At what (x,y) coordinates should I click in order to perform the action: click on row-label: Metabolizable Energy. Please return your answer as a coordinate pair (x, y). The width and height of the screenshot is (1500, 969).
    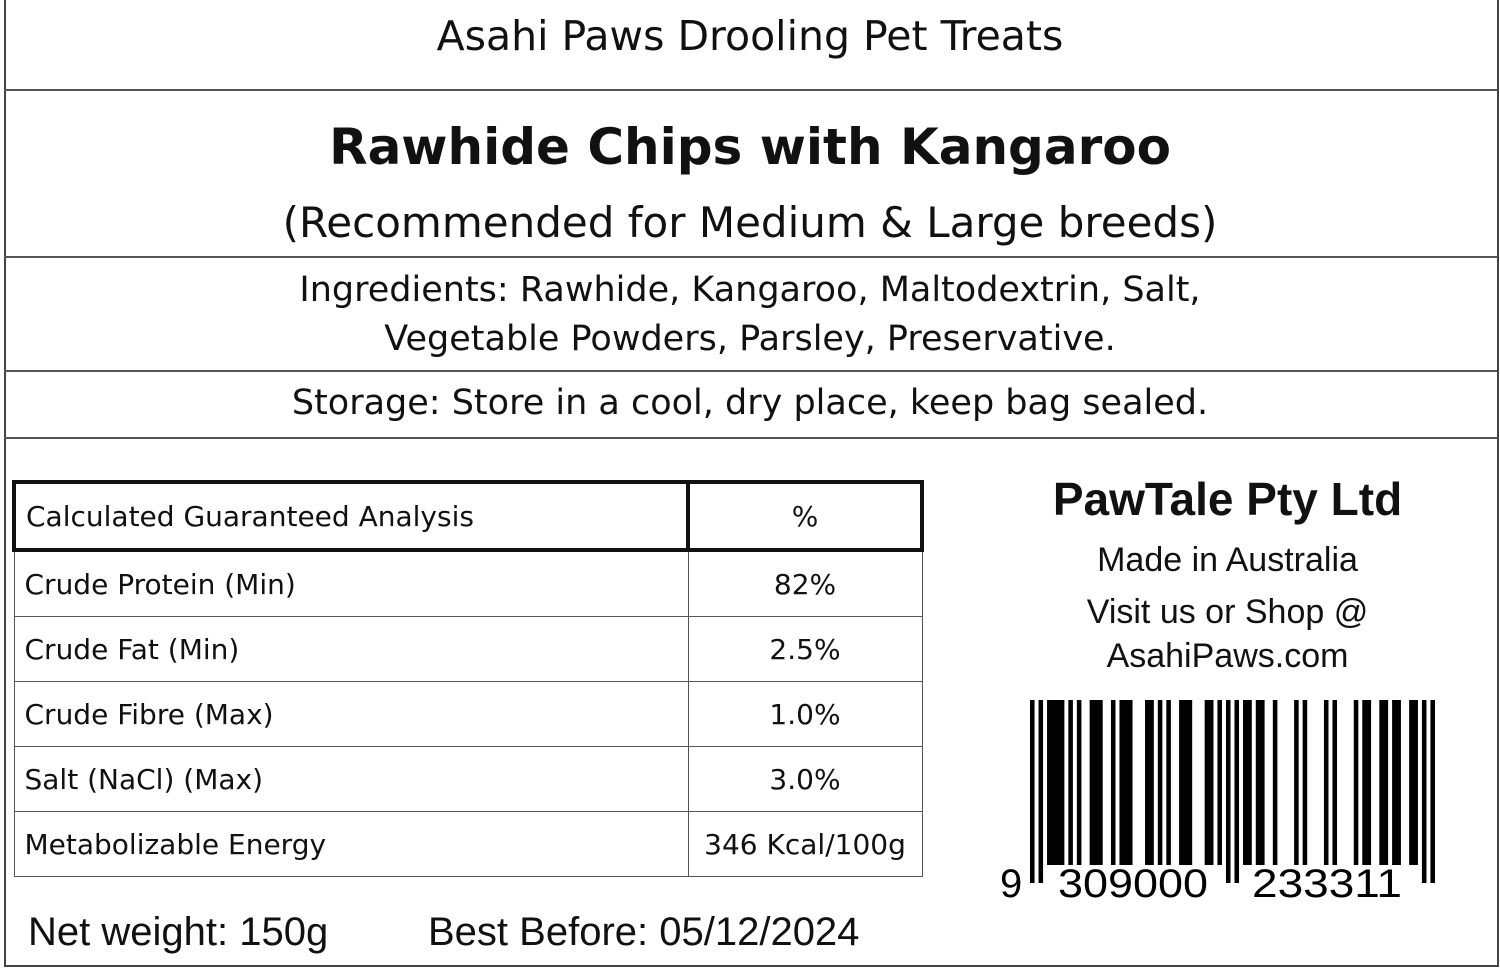
    Looking at the image, I should click on (351, 844).